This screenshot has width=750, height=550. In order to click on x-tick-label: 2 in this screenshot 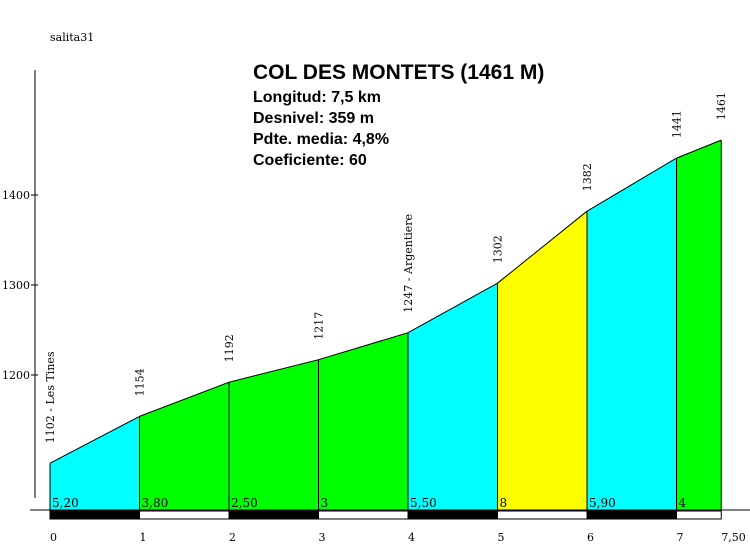, I will do `click(232, 537)`.